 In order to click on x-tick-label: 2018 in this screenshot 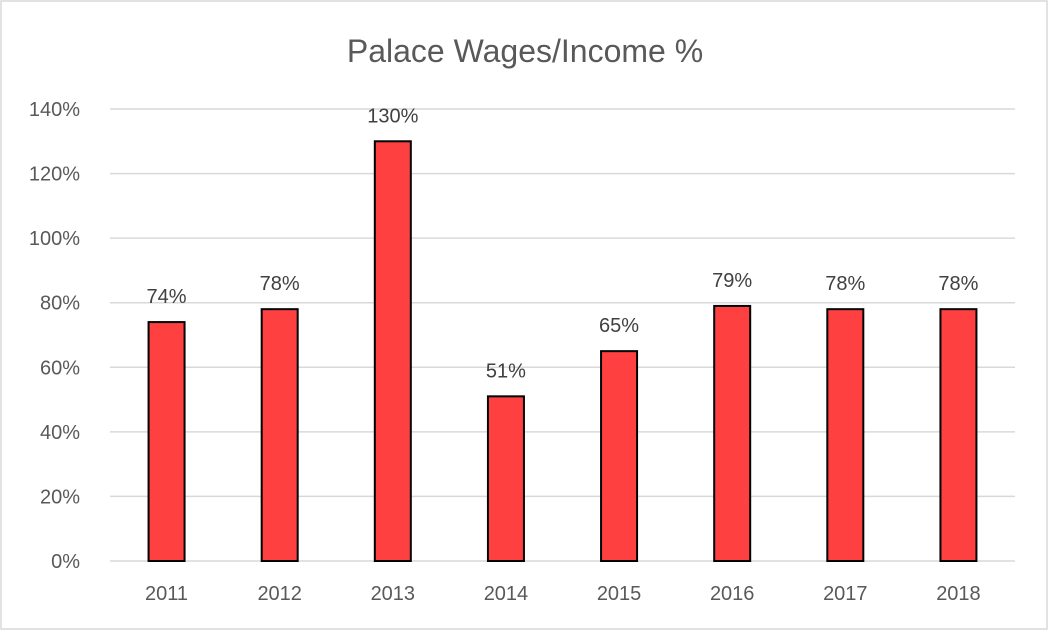, I will do `click(958, 594)`.